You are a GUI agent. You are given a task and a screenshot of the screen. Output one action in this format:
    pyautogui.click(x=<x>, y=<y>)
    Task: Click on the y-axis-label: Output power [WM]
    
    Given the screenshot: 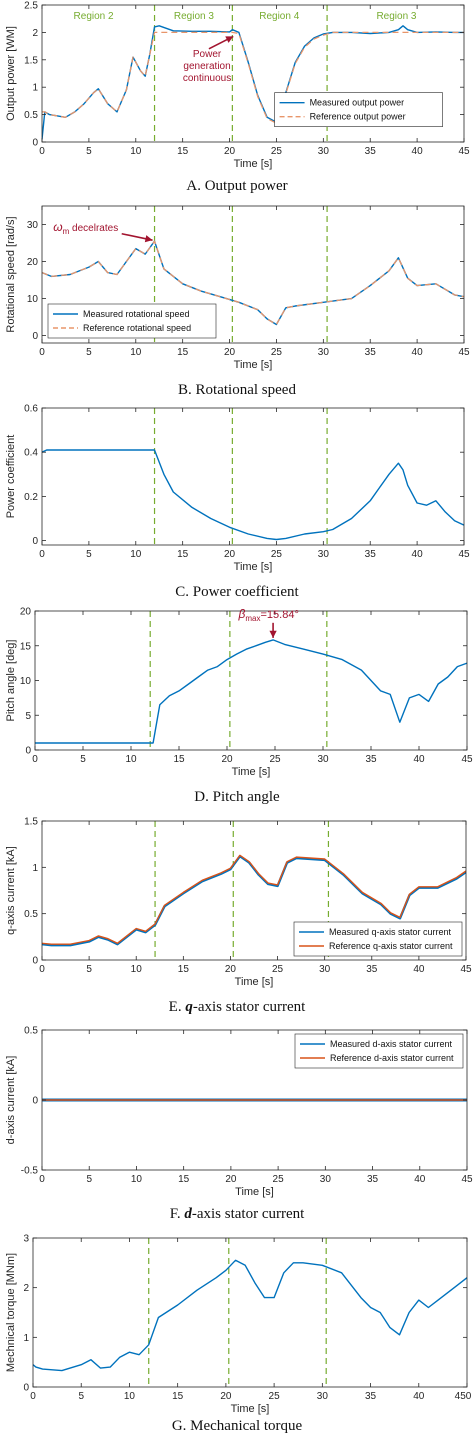 What is the action you would take?
    pyautogui.click(x=11, y=73)
    